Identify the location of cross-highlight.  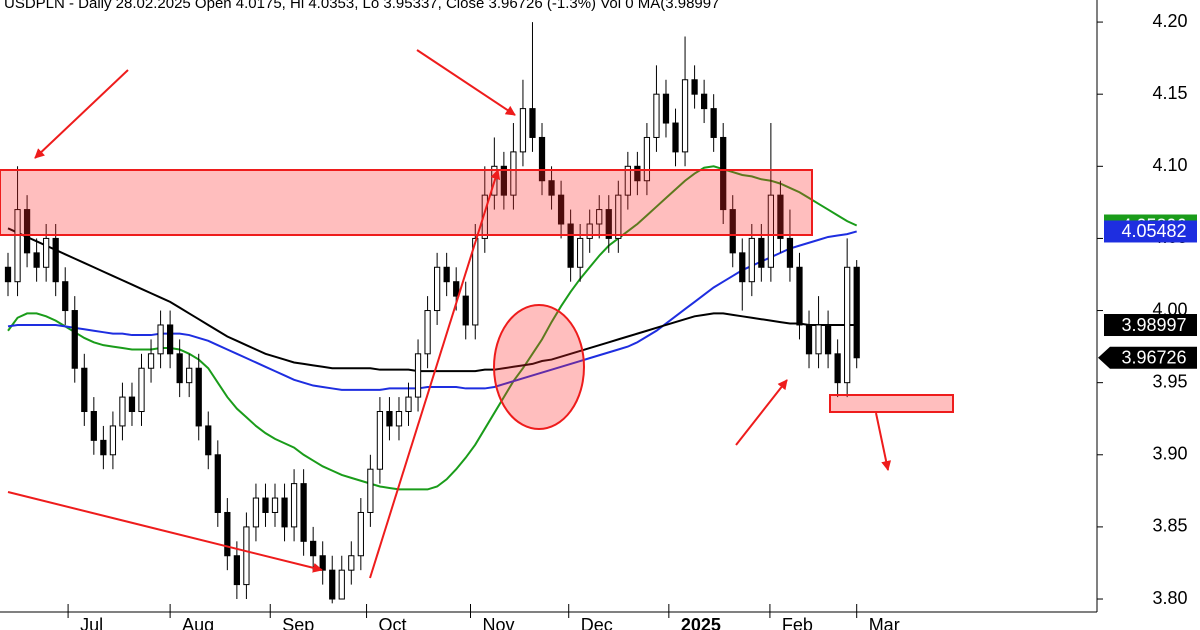
(539, 367).